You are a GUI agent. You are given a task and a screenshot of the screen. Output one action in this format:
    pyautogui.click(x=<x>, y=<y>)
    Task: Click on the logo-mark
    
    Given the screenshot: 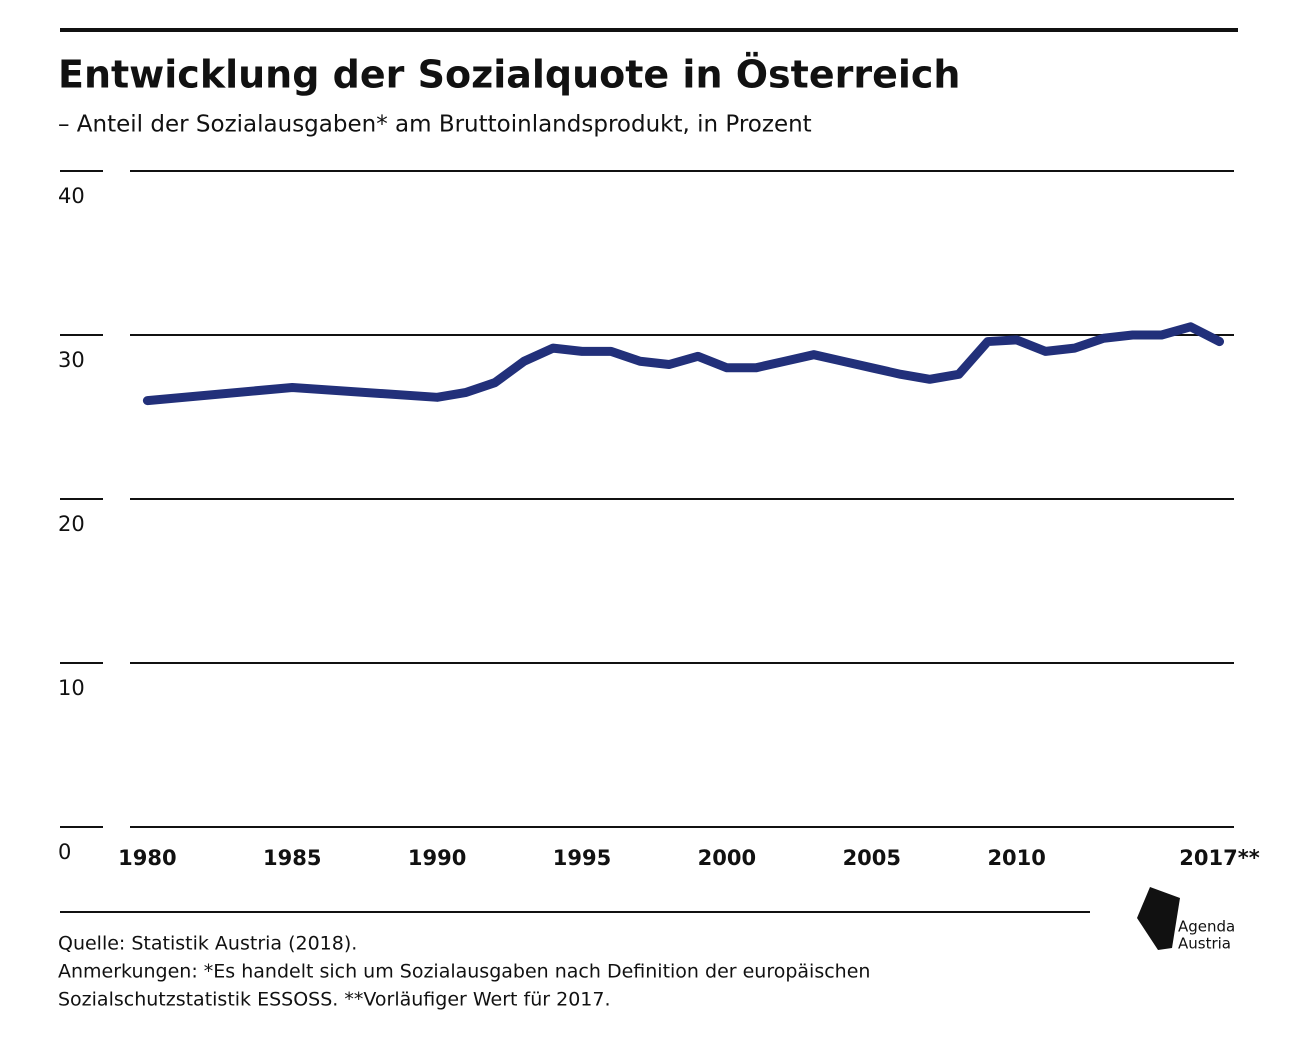 What is the action you would take?
    pyautogui.click(x=1158, y=918)
    